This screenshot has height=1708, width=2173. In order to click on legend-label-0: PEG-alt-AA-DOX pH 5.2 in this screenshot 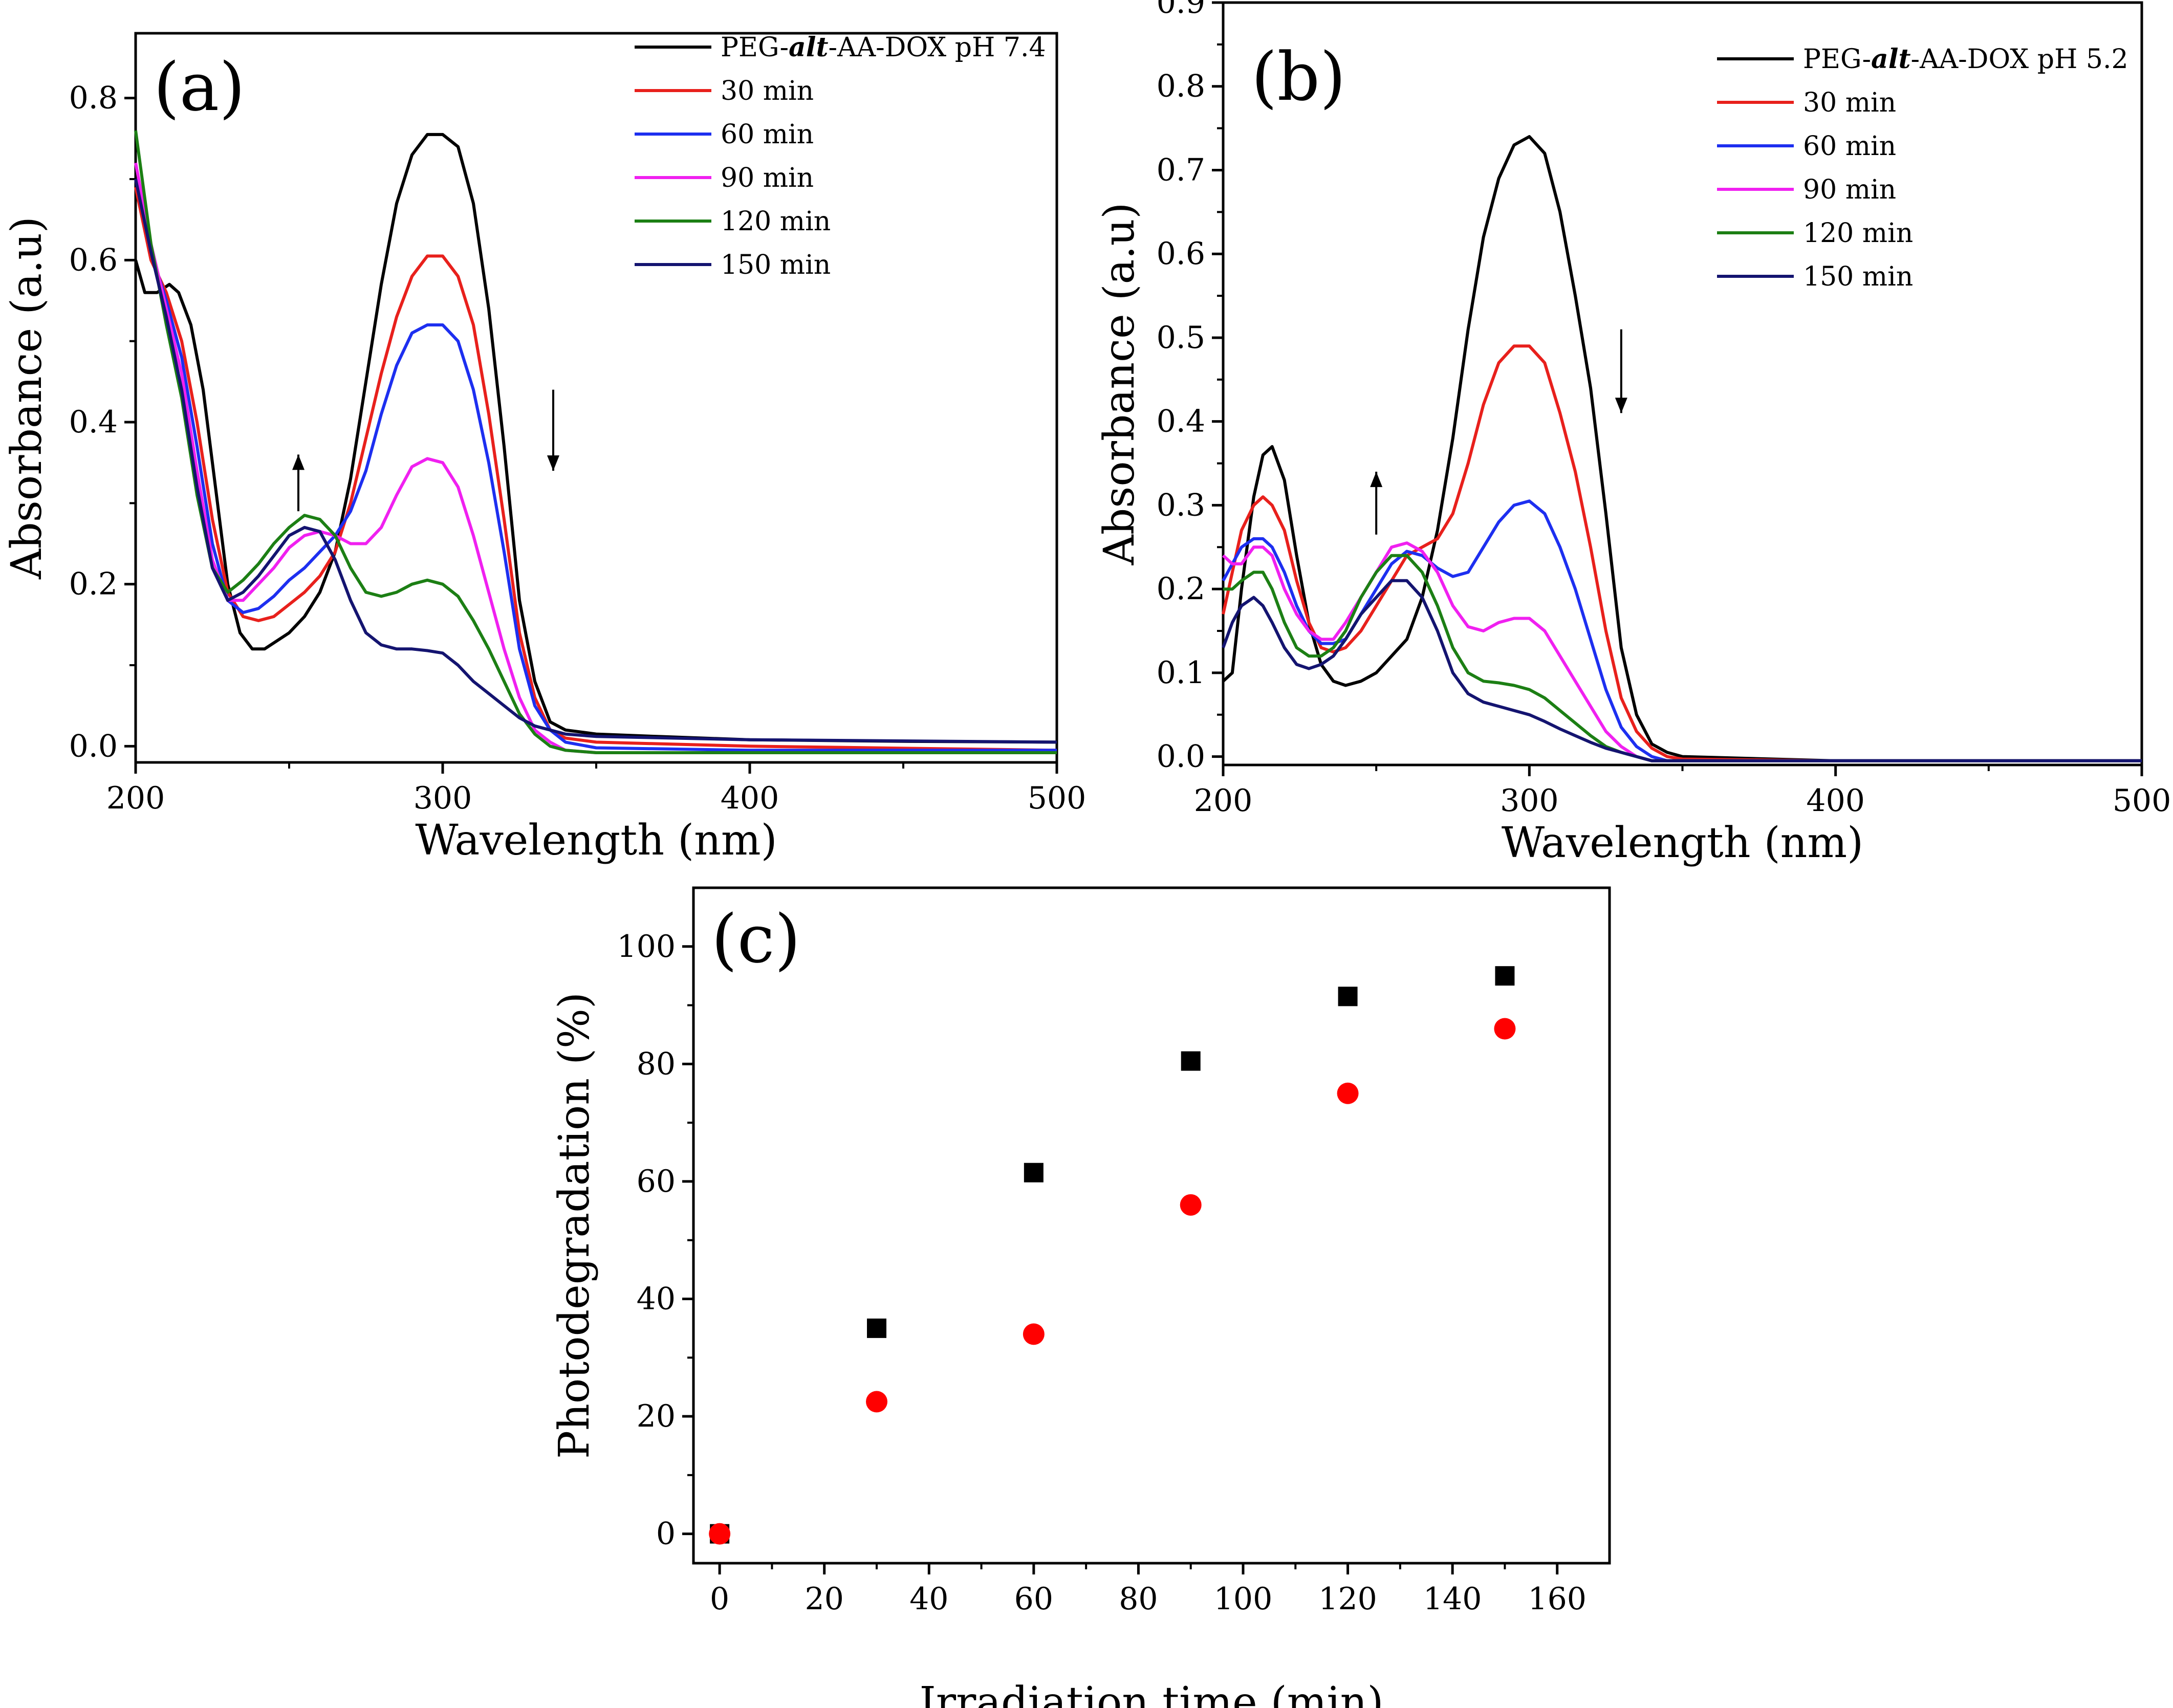, I will do `click(1965, 59)`.